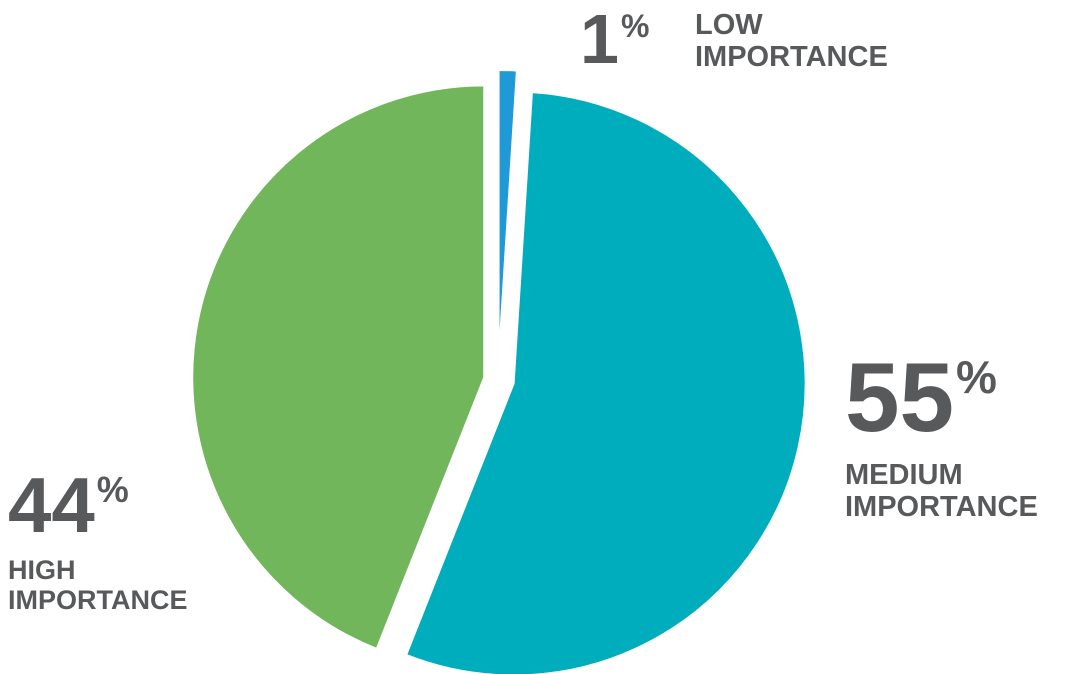 The height and width of the screenshot is (674, 1081). I want to click on callout-low-importance: 1% LOW IMPORTANCE, so click(734, 39).